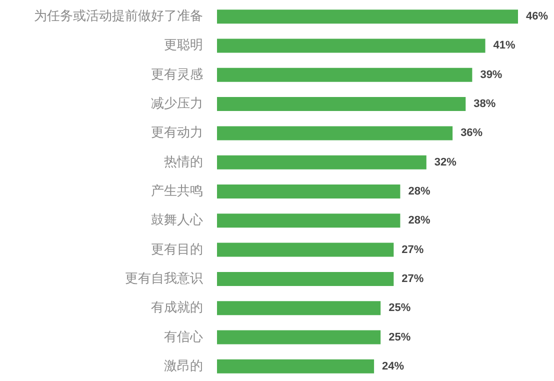  What do you see at coordinates (491, 74) in the screenshot?
I see `data-label: 39%` at bounding box center [491, 74].